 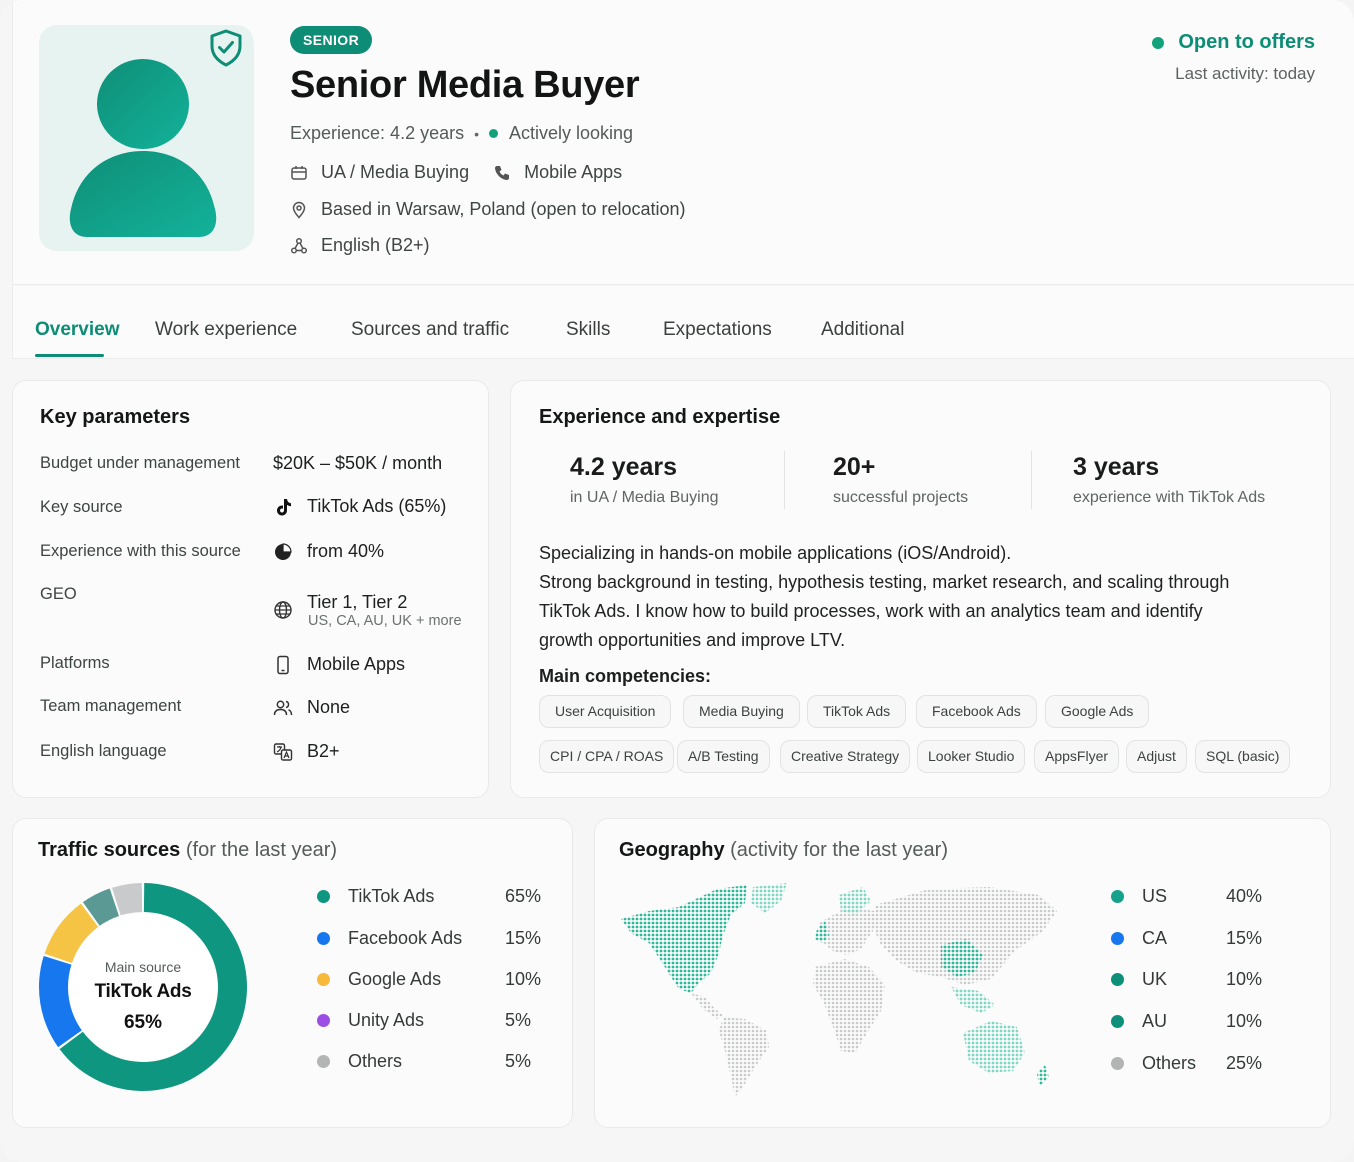 I want to click on map-central-america, so click(x=707, y=1006).